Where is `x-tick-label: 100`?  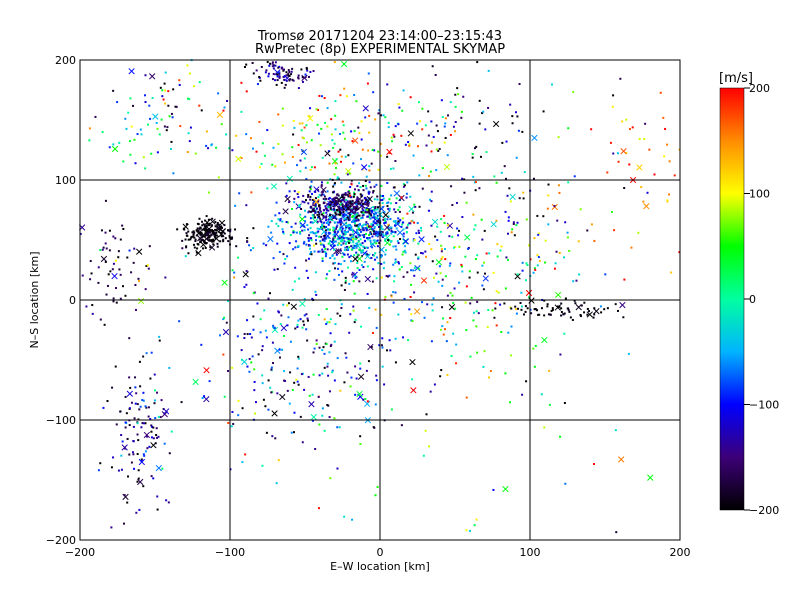
x-tick-label: 100 is located at coordinates (530, 552).